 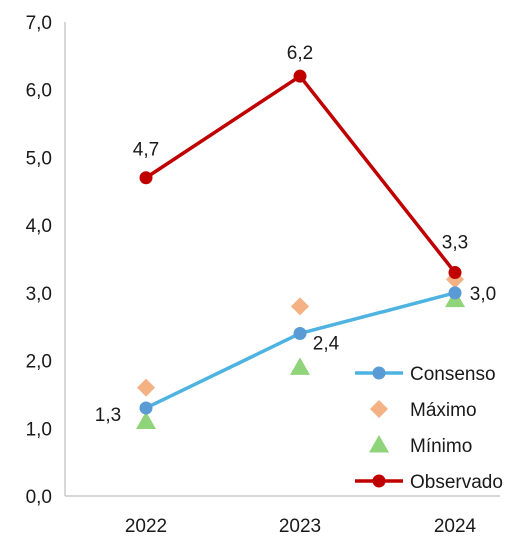 I want to click on data-label-consenso: 3,0, so click(x=483, y=294).